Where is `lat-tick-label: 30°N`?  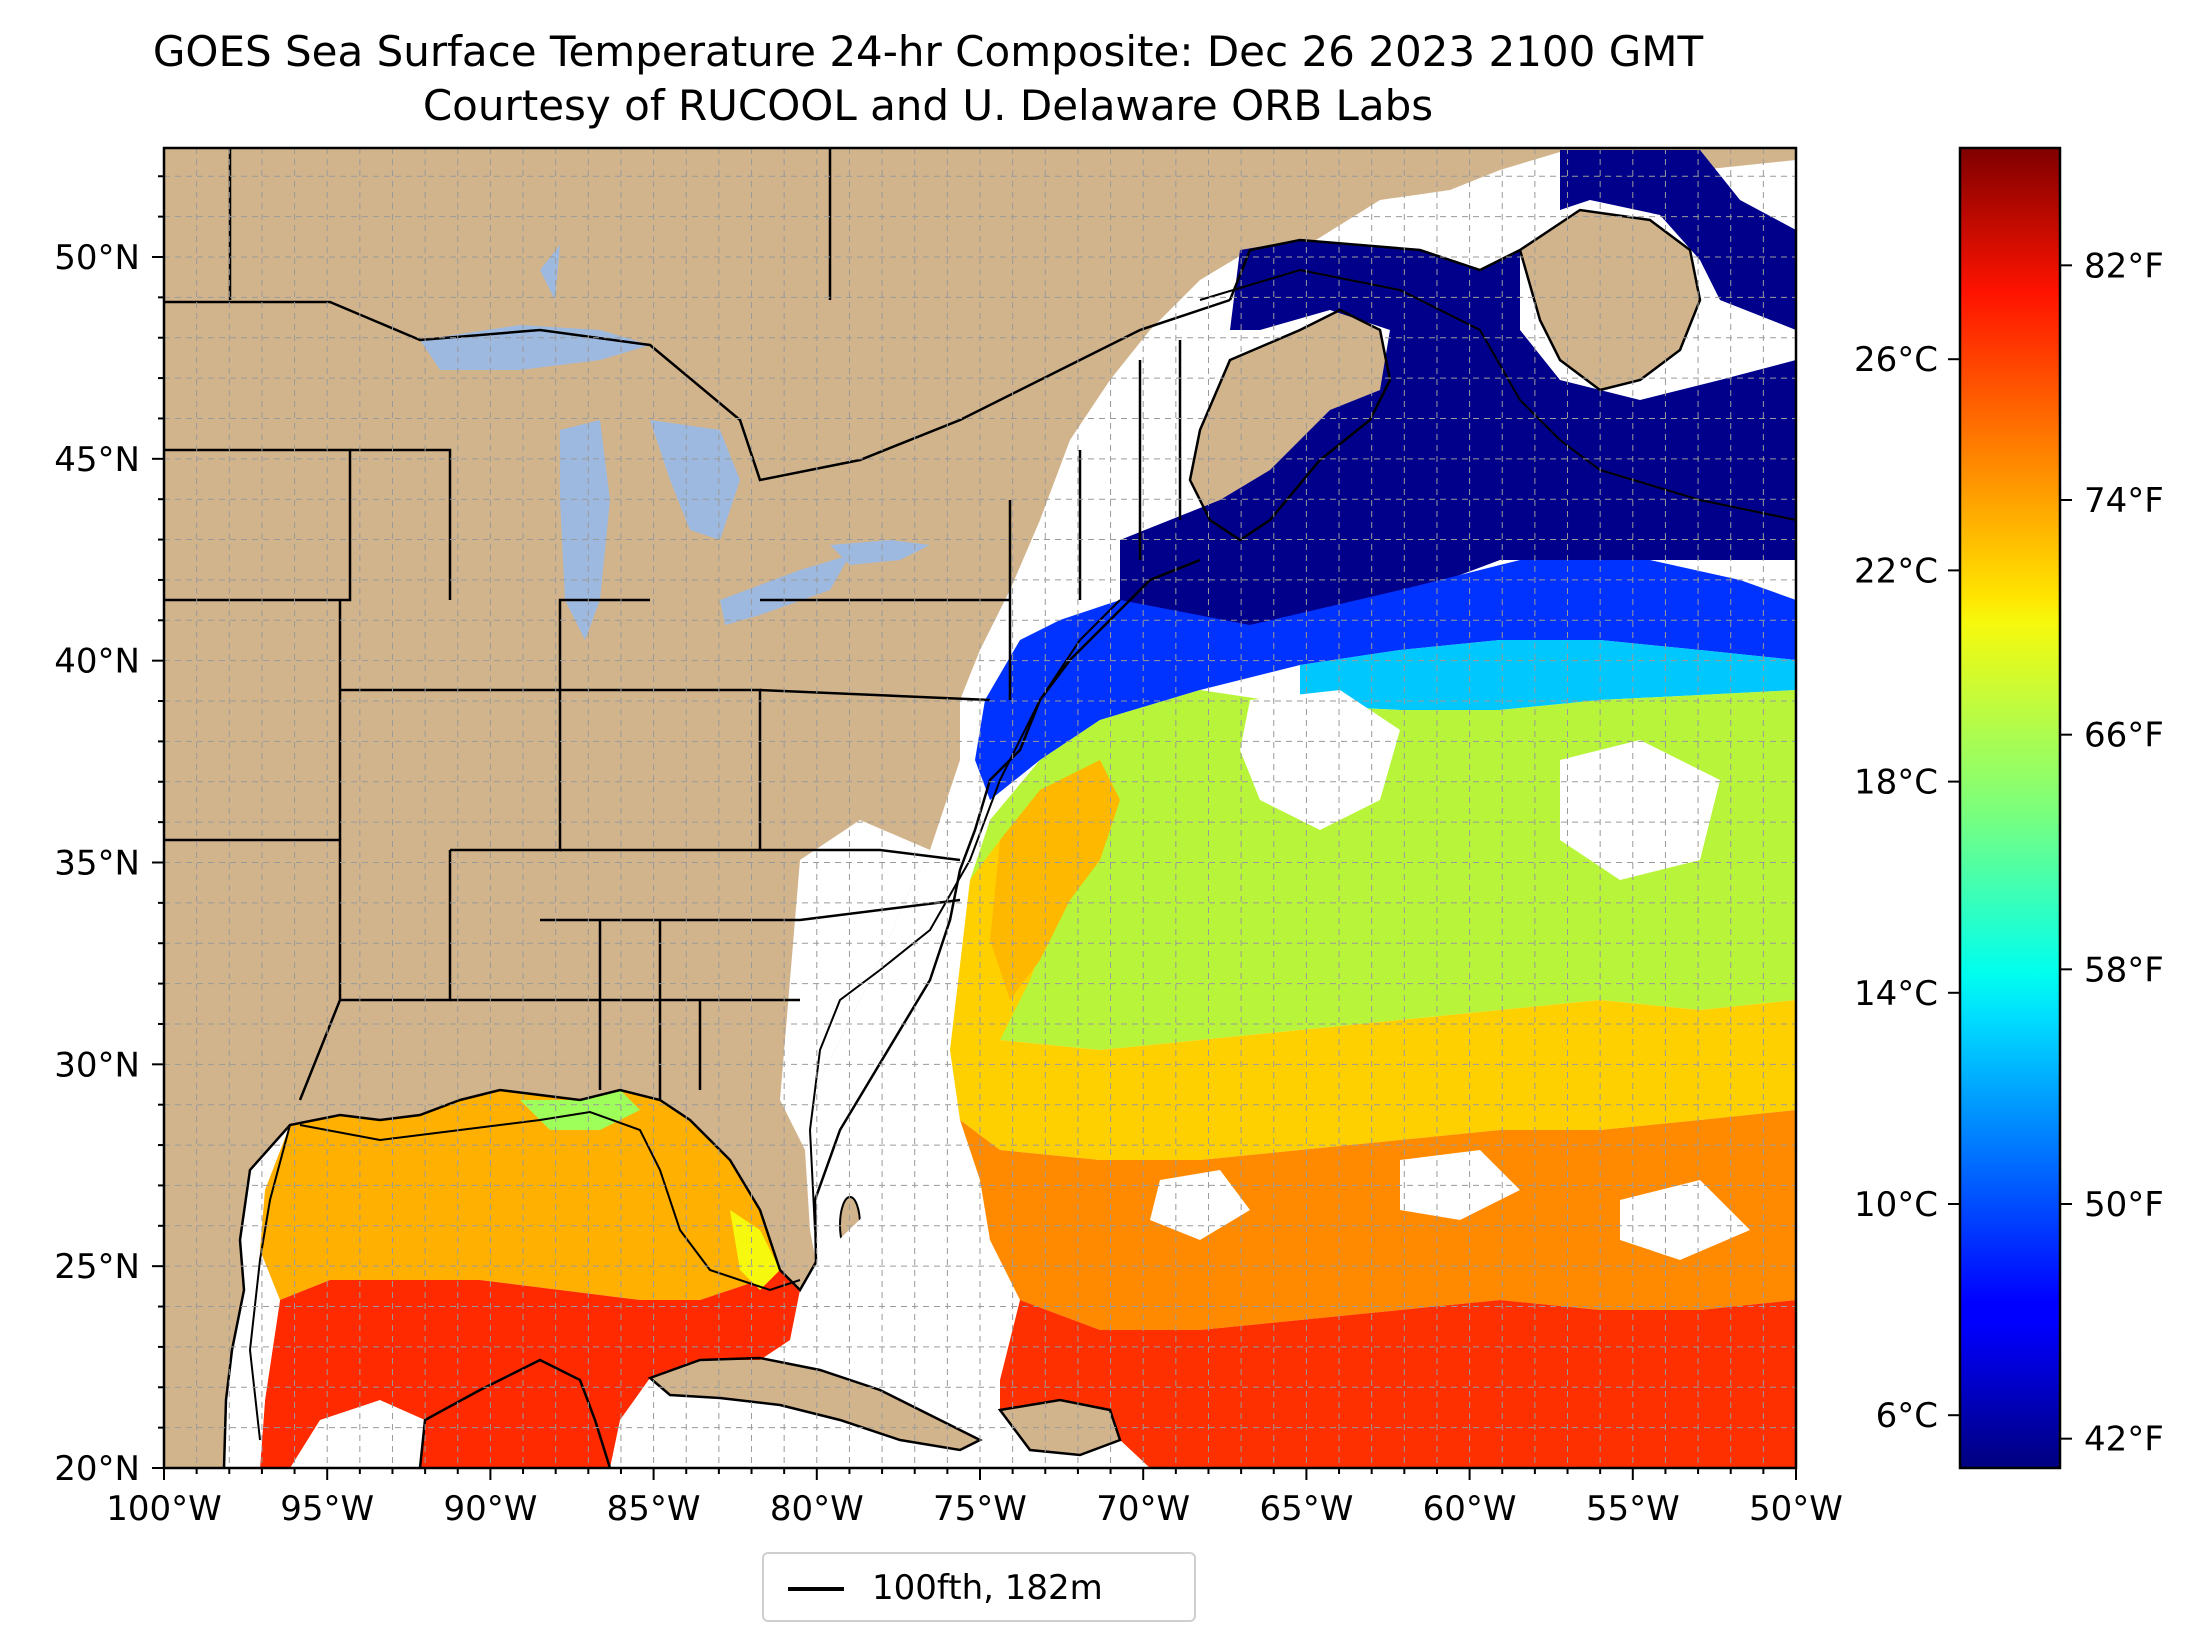
lat-tick-label: 30°N is located at coordinates (97, 1065).